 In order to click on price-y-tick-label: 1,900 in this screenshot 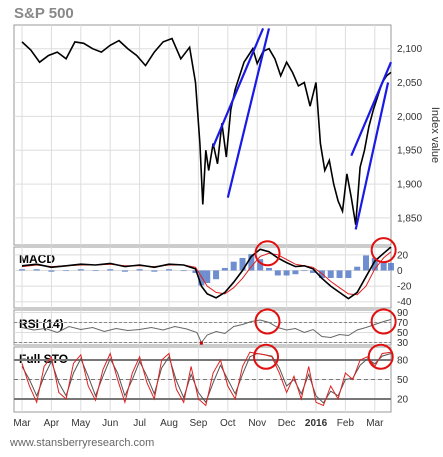, I will do `click(409, 185)`.